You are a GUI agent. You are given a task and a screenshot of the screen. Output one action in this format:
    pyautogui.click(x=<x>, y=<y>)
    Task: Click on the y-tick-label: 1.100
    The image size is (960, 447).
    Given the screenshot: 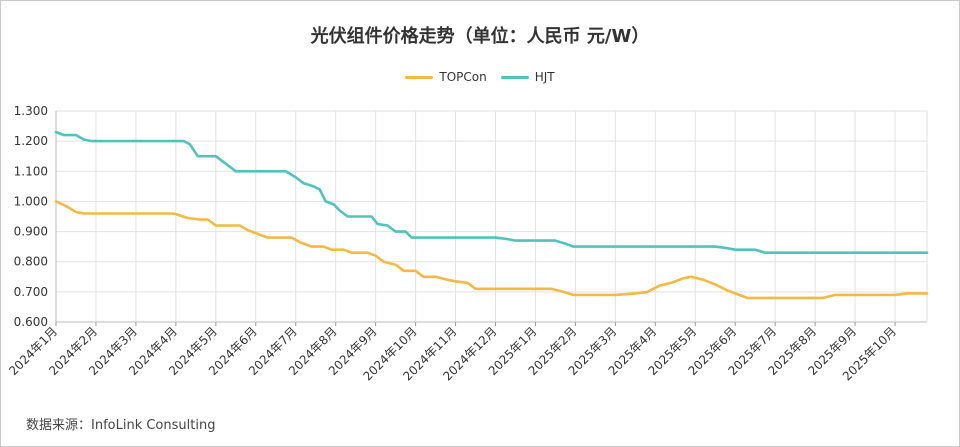 What is the action you would take?
    pyautogui.click(x=31, y=171)
    